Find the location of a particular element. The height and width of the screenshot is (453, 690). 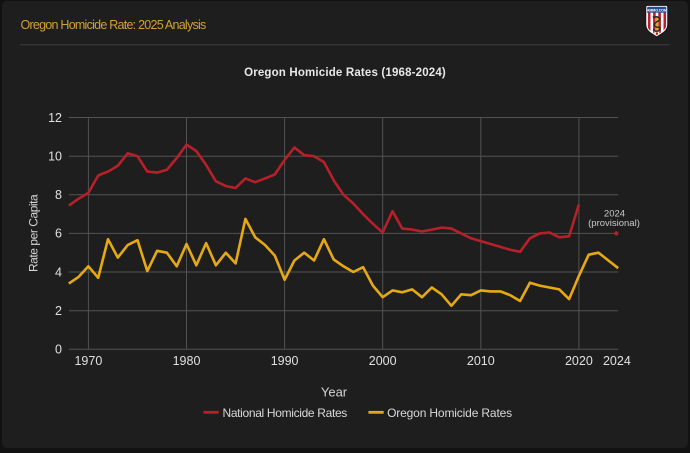

svg-text: 10 is located at coordinates (55, 157).